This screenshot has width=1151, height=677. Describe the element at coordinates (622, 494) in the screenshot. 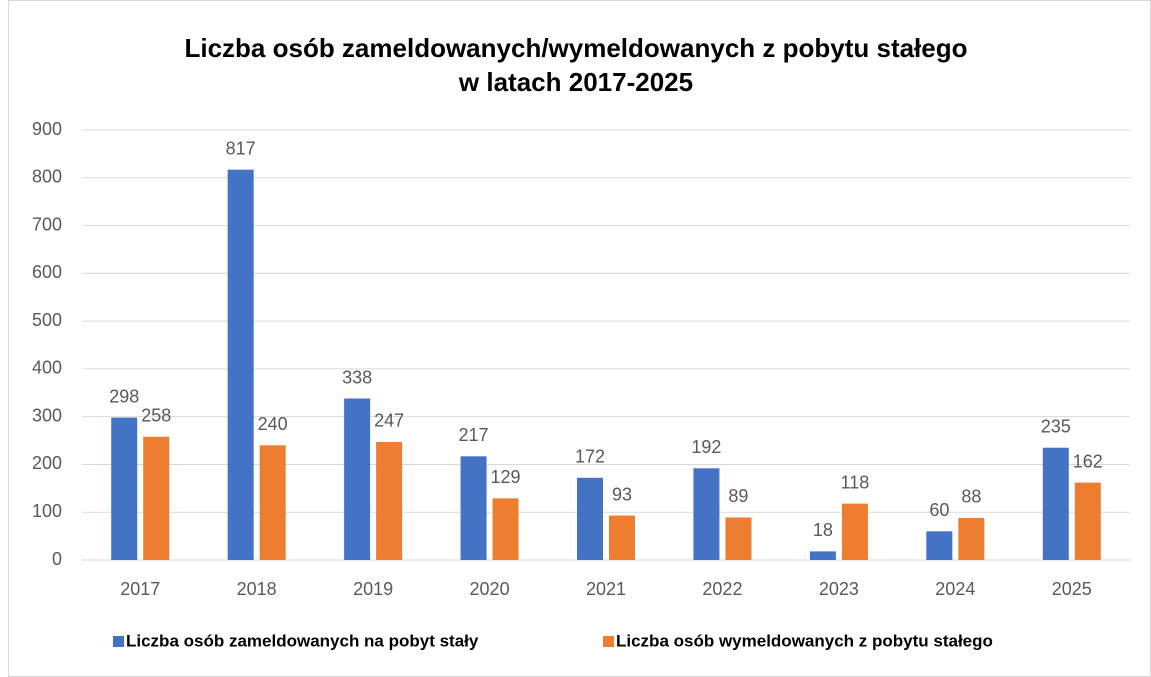

I see `data-label: 93` at that location.